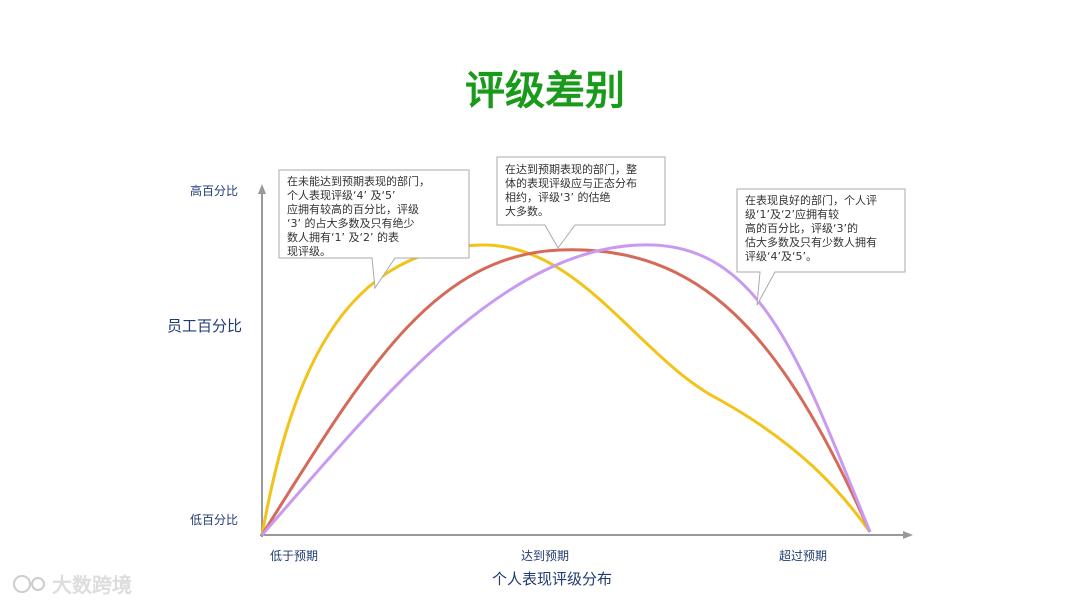 Image resolution: width=1080 pixels, height=607 pixels. Describe the element at coordinates (351, 223) in the screenshot. I see `callout-line: ‘3’ 的占大多数及只有绝少` at that location.